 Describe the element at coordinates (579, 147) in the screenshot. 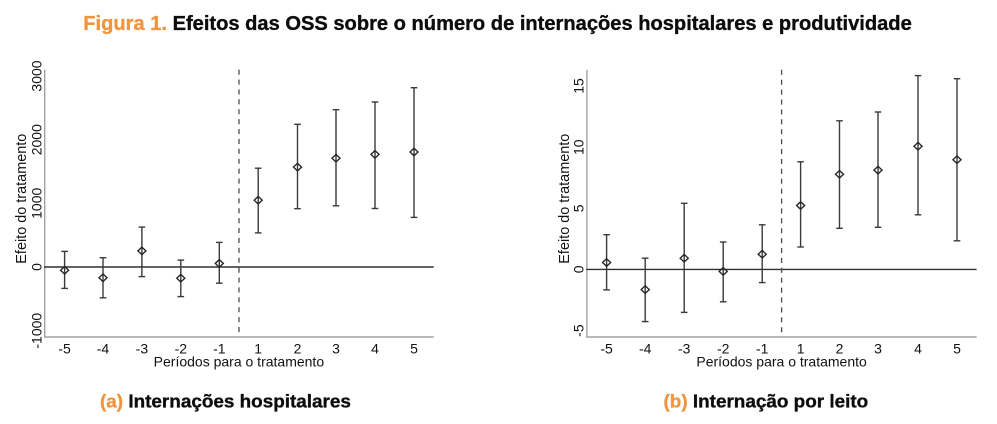

I see `svg-text: 10` at that location.